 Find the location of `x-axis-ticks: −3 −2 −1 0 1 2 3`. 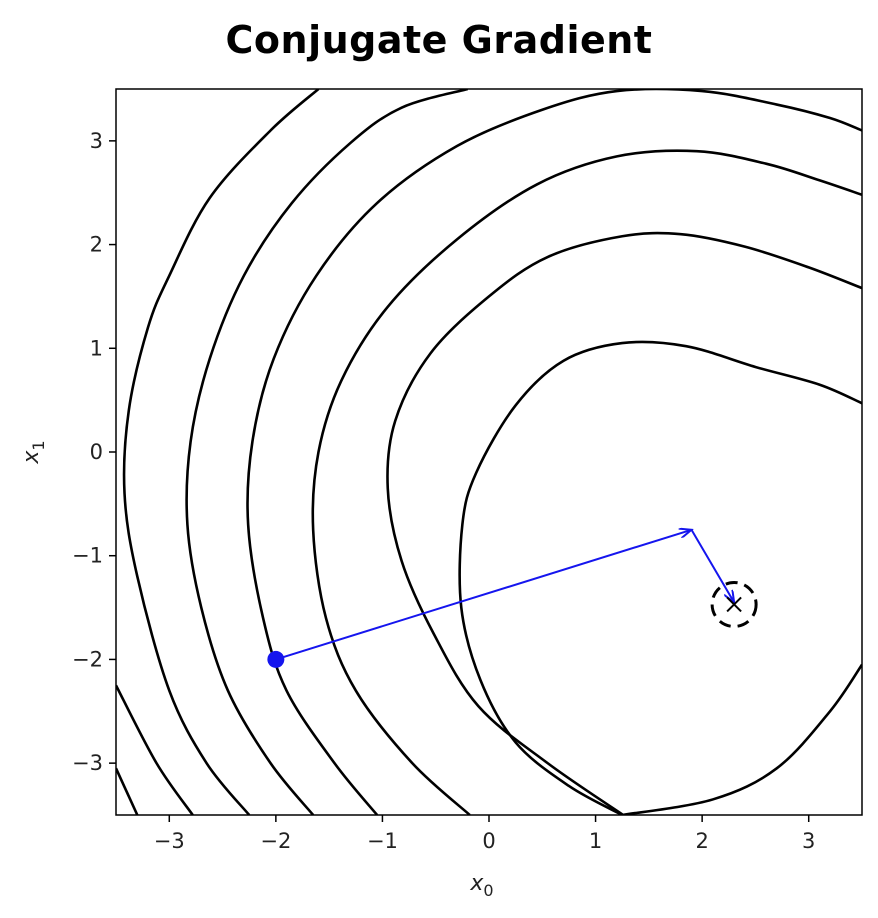

x-axis-ticks: −3 −2 −1 0 1 2 3 is located at coordinates (484, 834).